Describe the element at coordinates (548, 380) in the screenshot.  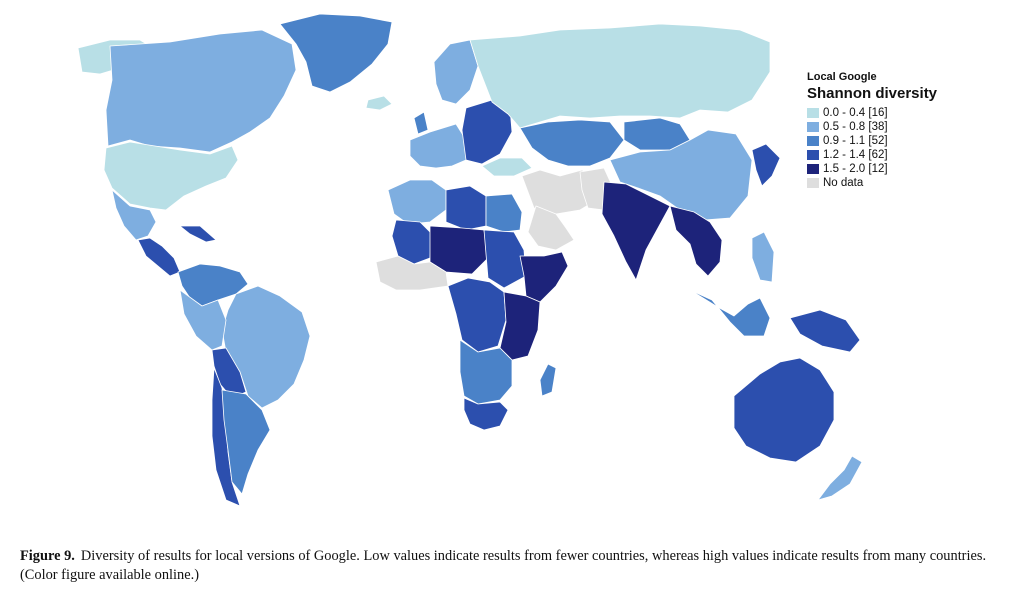
I see `region-south-africa` at that location.